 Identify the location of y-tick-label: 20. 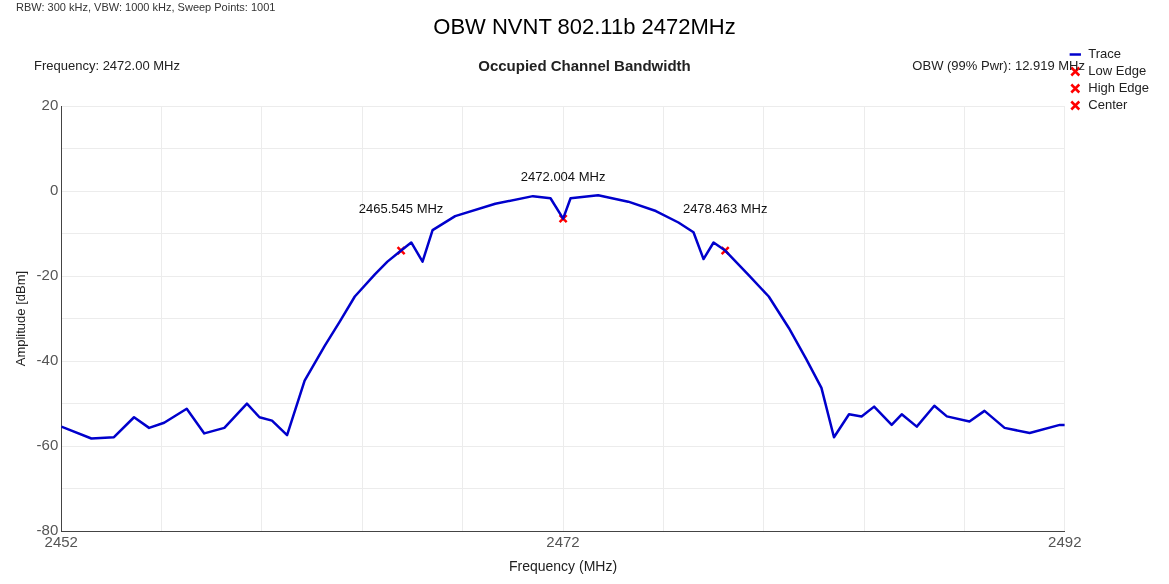
(50, 105).